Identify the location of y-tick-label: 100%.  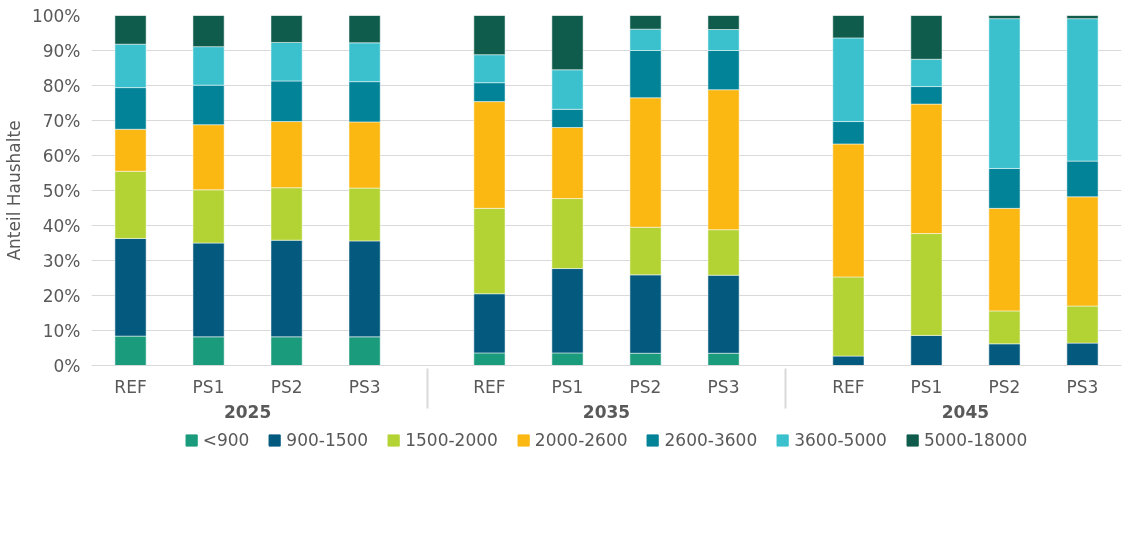
(56, 15).